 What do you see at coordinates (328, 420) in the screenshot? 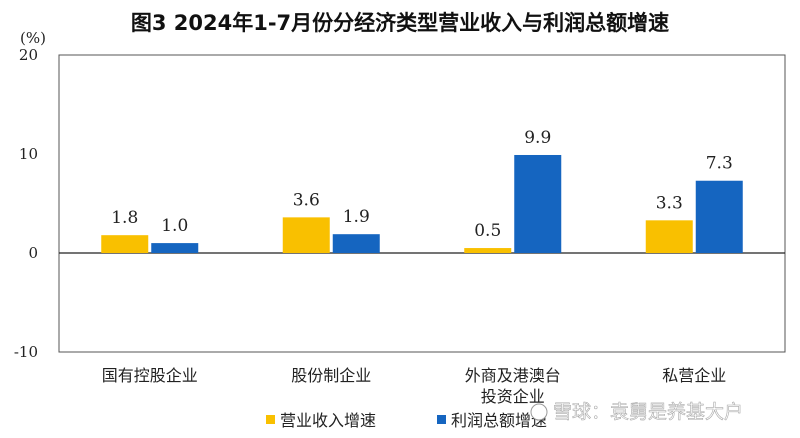
I see `legend-label: 营业收入增速` at bounding box center [328, 420].